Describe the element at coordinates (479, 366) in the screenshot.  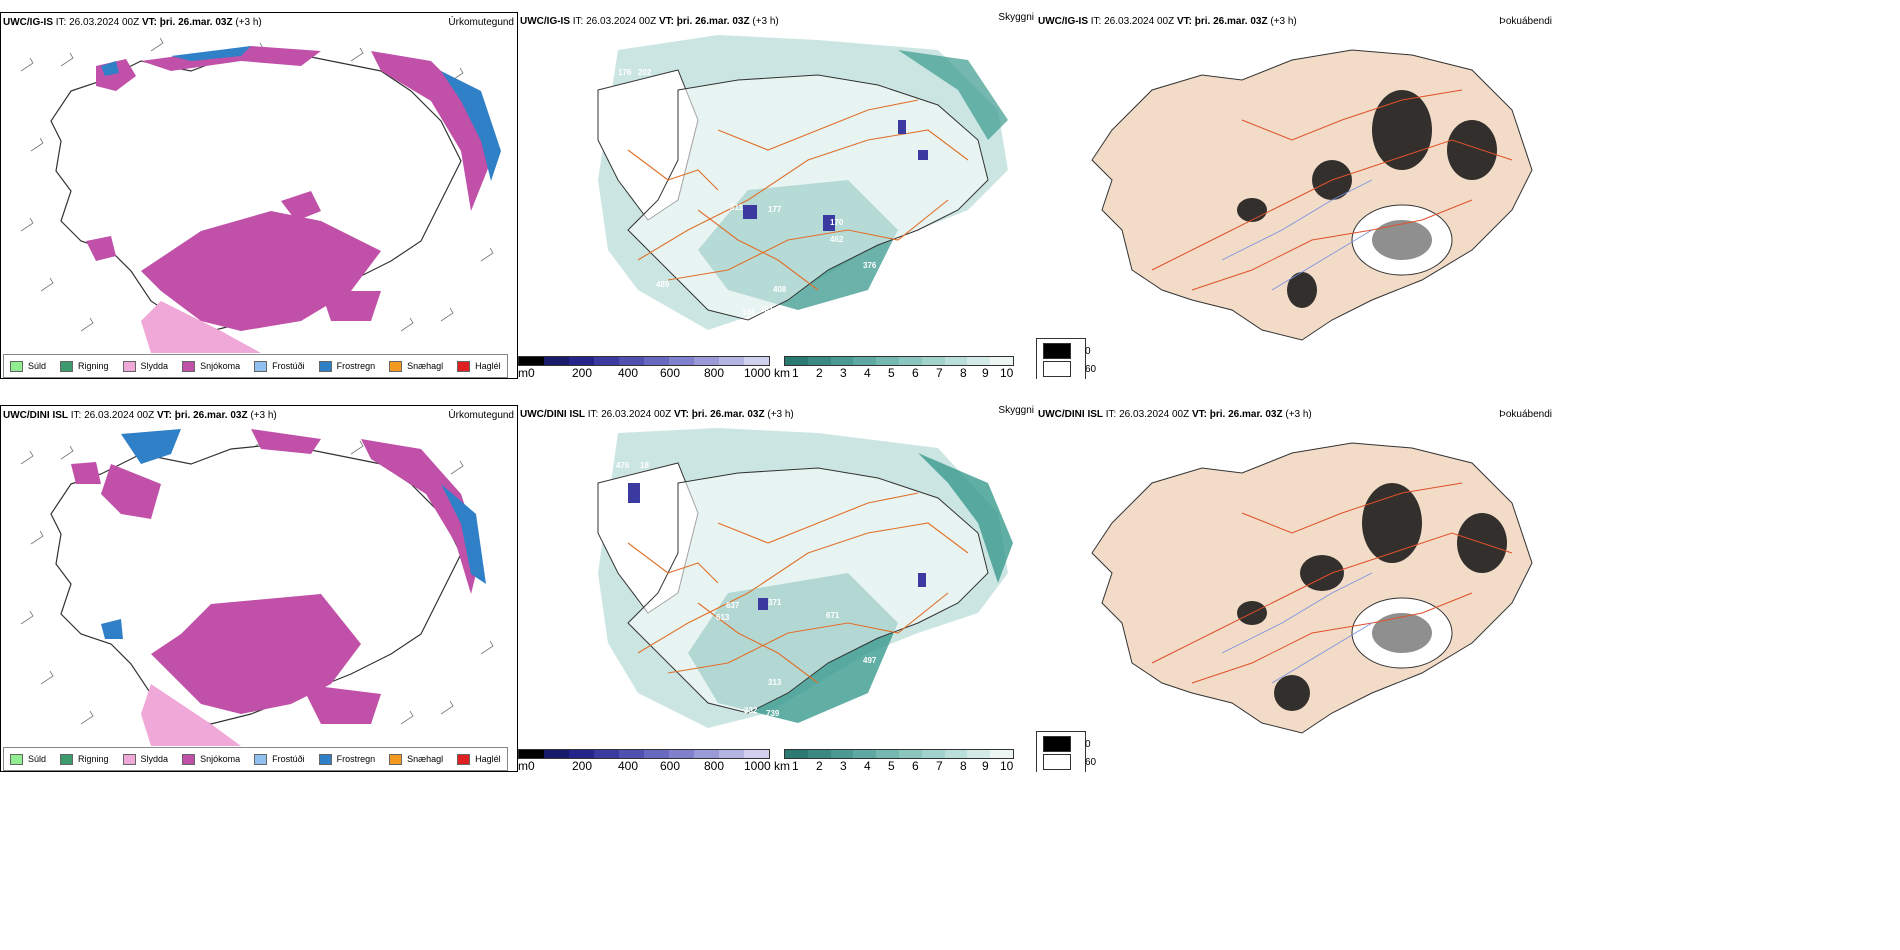
I see `legend-item: Haglél` at that location.